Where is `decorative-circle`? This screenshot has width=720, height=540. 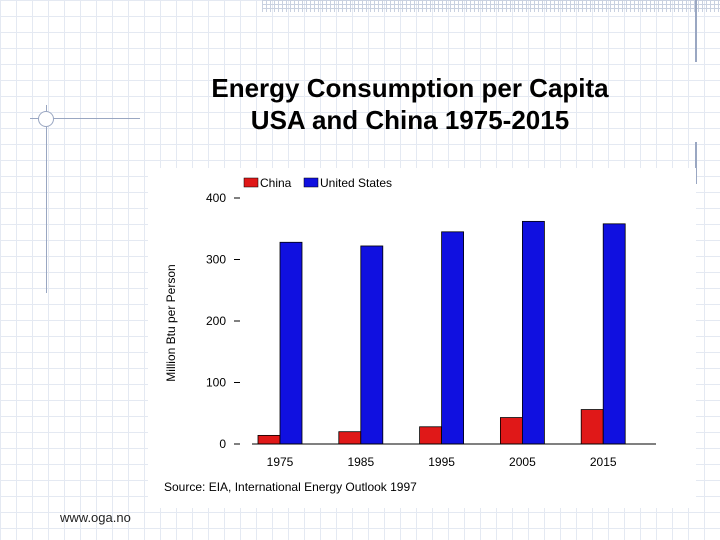 decorative-circle is located at coordinates (46, 119).